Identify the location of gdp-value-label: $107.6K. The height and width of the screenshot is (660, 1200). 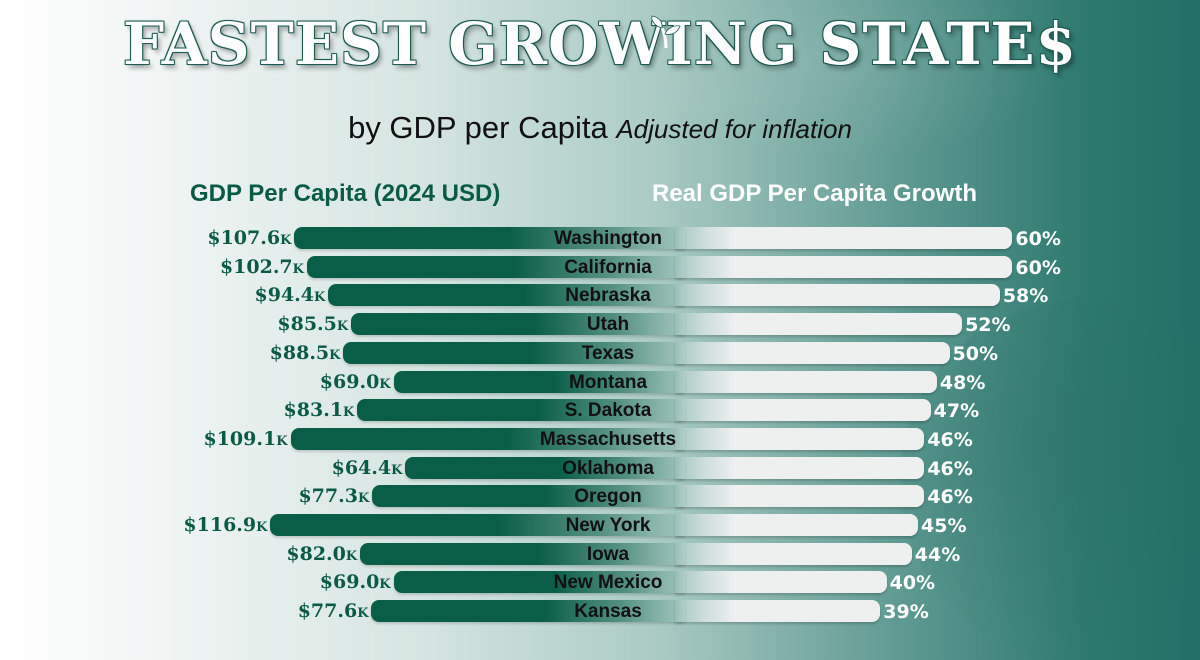
(249, 239).